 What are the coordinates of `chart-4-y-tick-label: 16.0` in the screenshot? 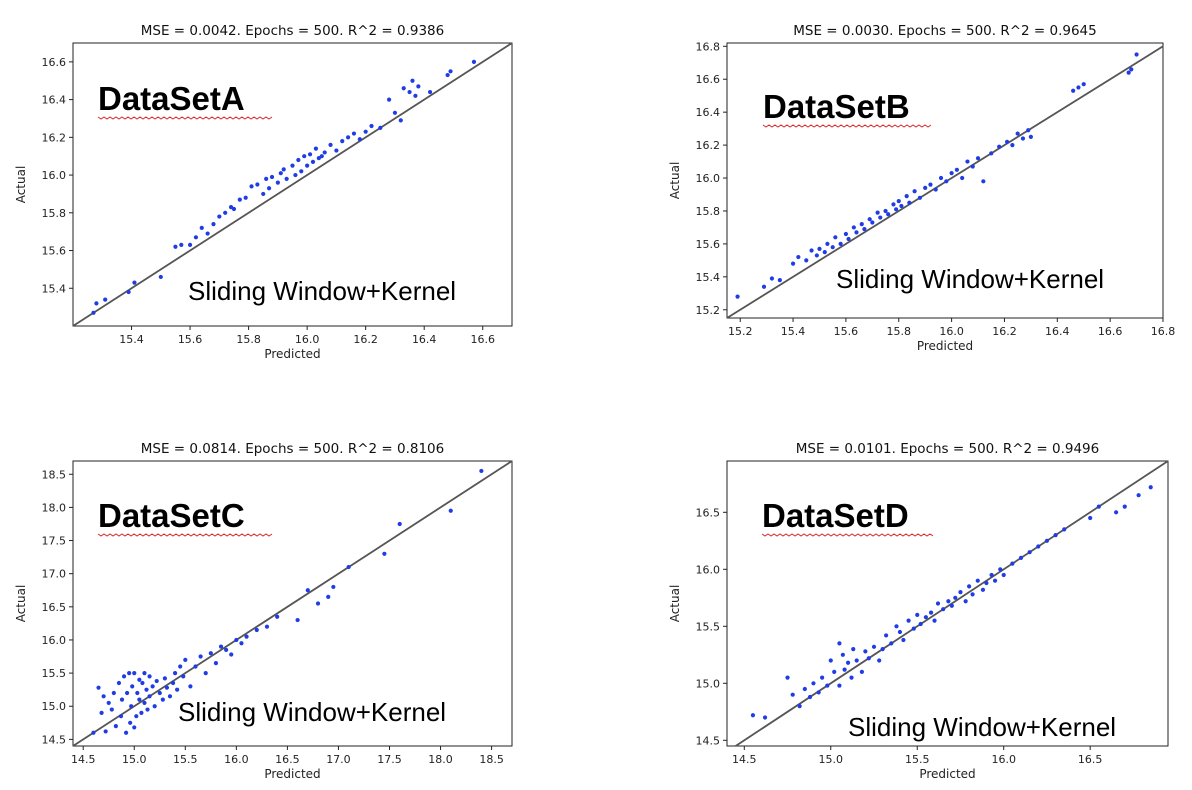 It's located at (708, 569).